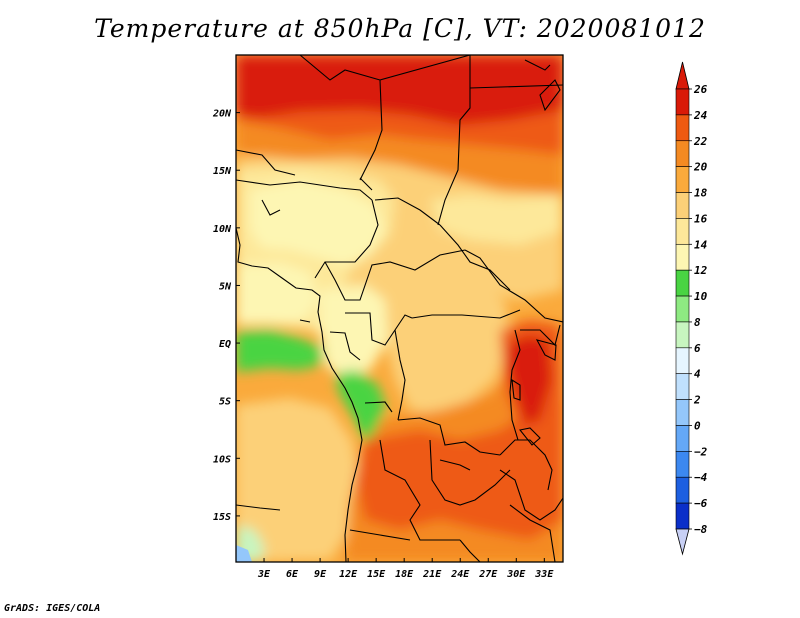 Image resolution: width=800 pixels, height=618 pixels. Describe the element at coordinates (682, 75) in the screenshot. I see `colorbar-over-triangle` at that location.